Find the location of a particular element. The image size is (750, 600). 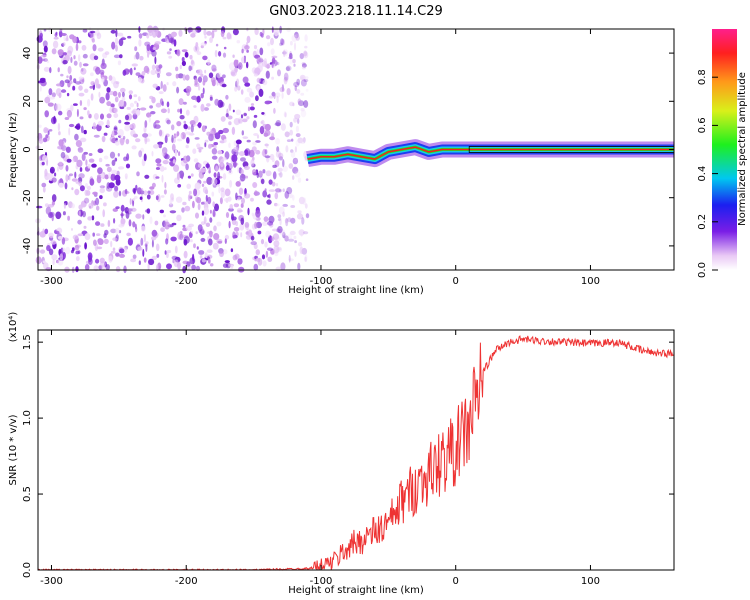

colorbar-tick-label: 0.8 is located at coordinates (702, 77).